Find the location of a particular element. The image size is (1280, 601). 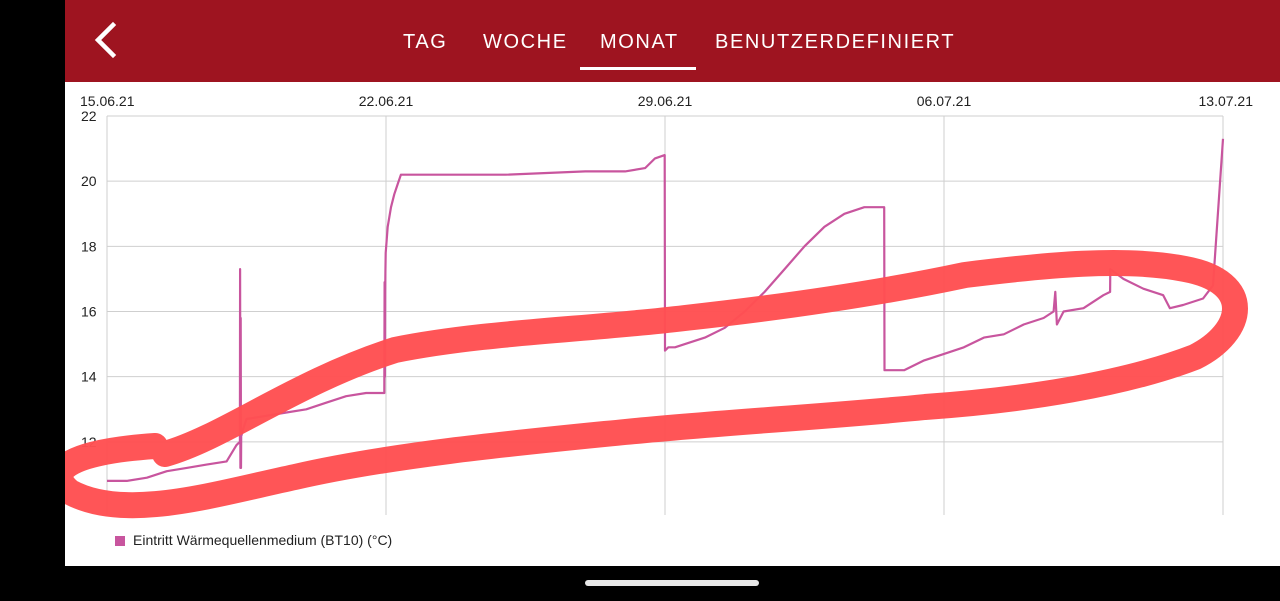

y-tick-label: 14 is located at coordinates (89, 377).